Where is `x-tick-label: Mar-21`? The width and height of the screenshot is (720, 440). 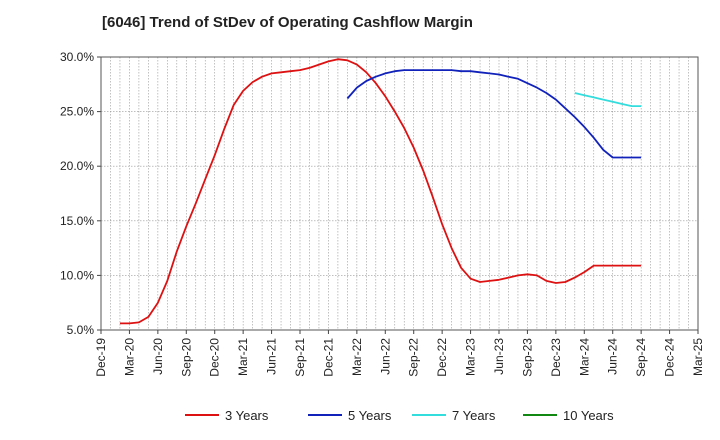 x-tick-label: Mar-21 is located at coordinates (243, 357).